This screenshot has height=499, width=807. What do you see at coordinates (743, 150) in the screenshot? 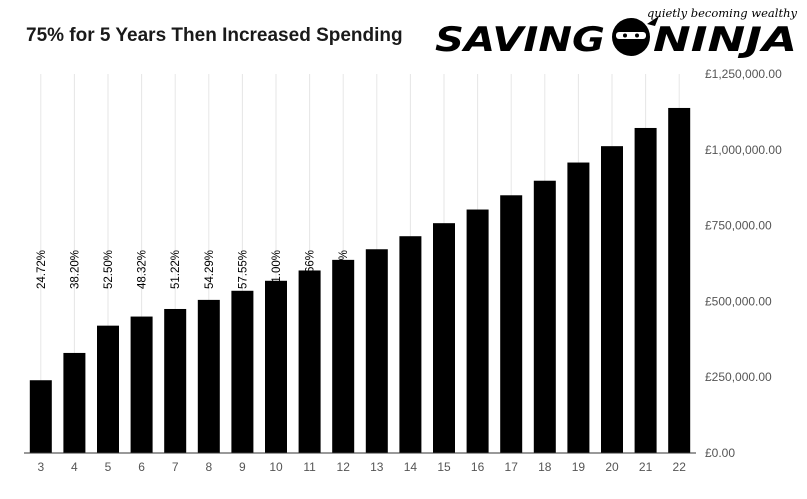
I see `y-tick-label: £1,000,000.00` at bounding box center [743, 150].